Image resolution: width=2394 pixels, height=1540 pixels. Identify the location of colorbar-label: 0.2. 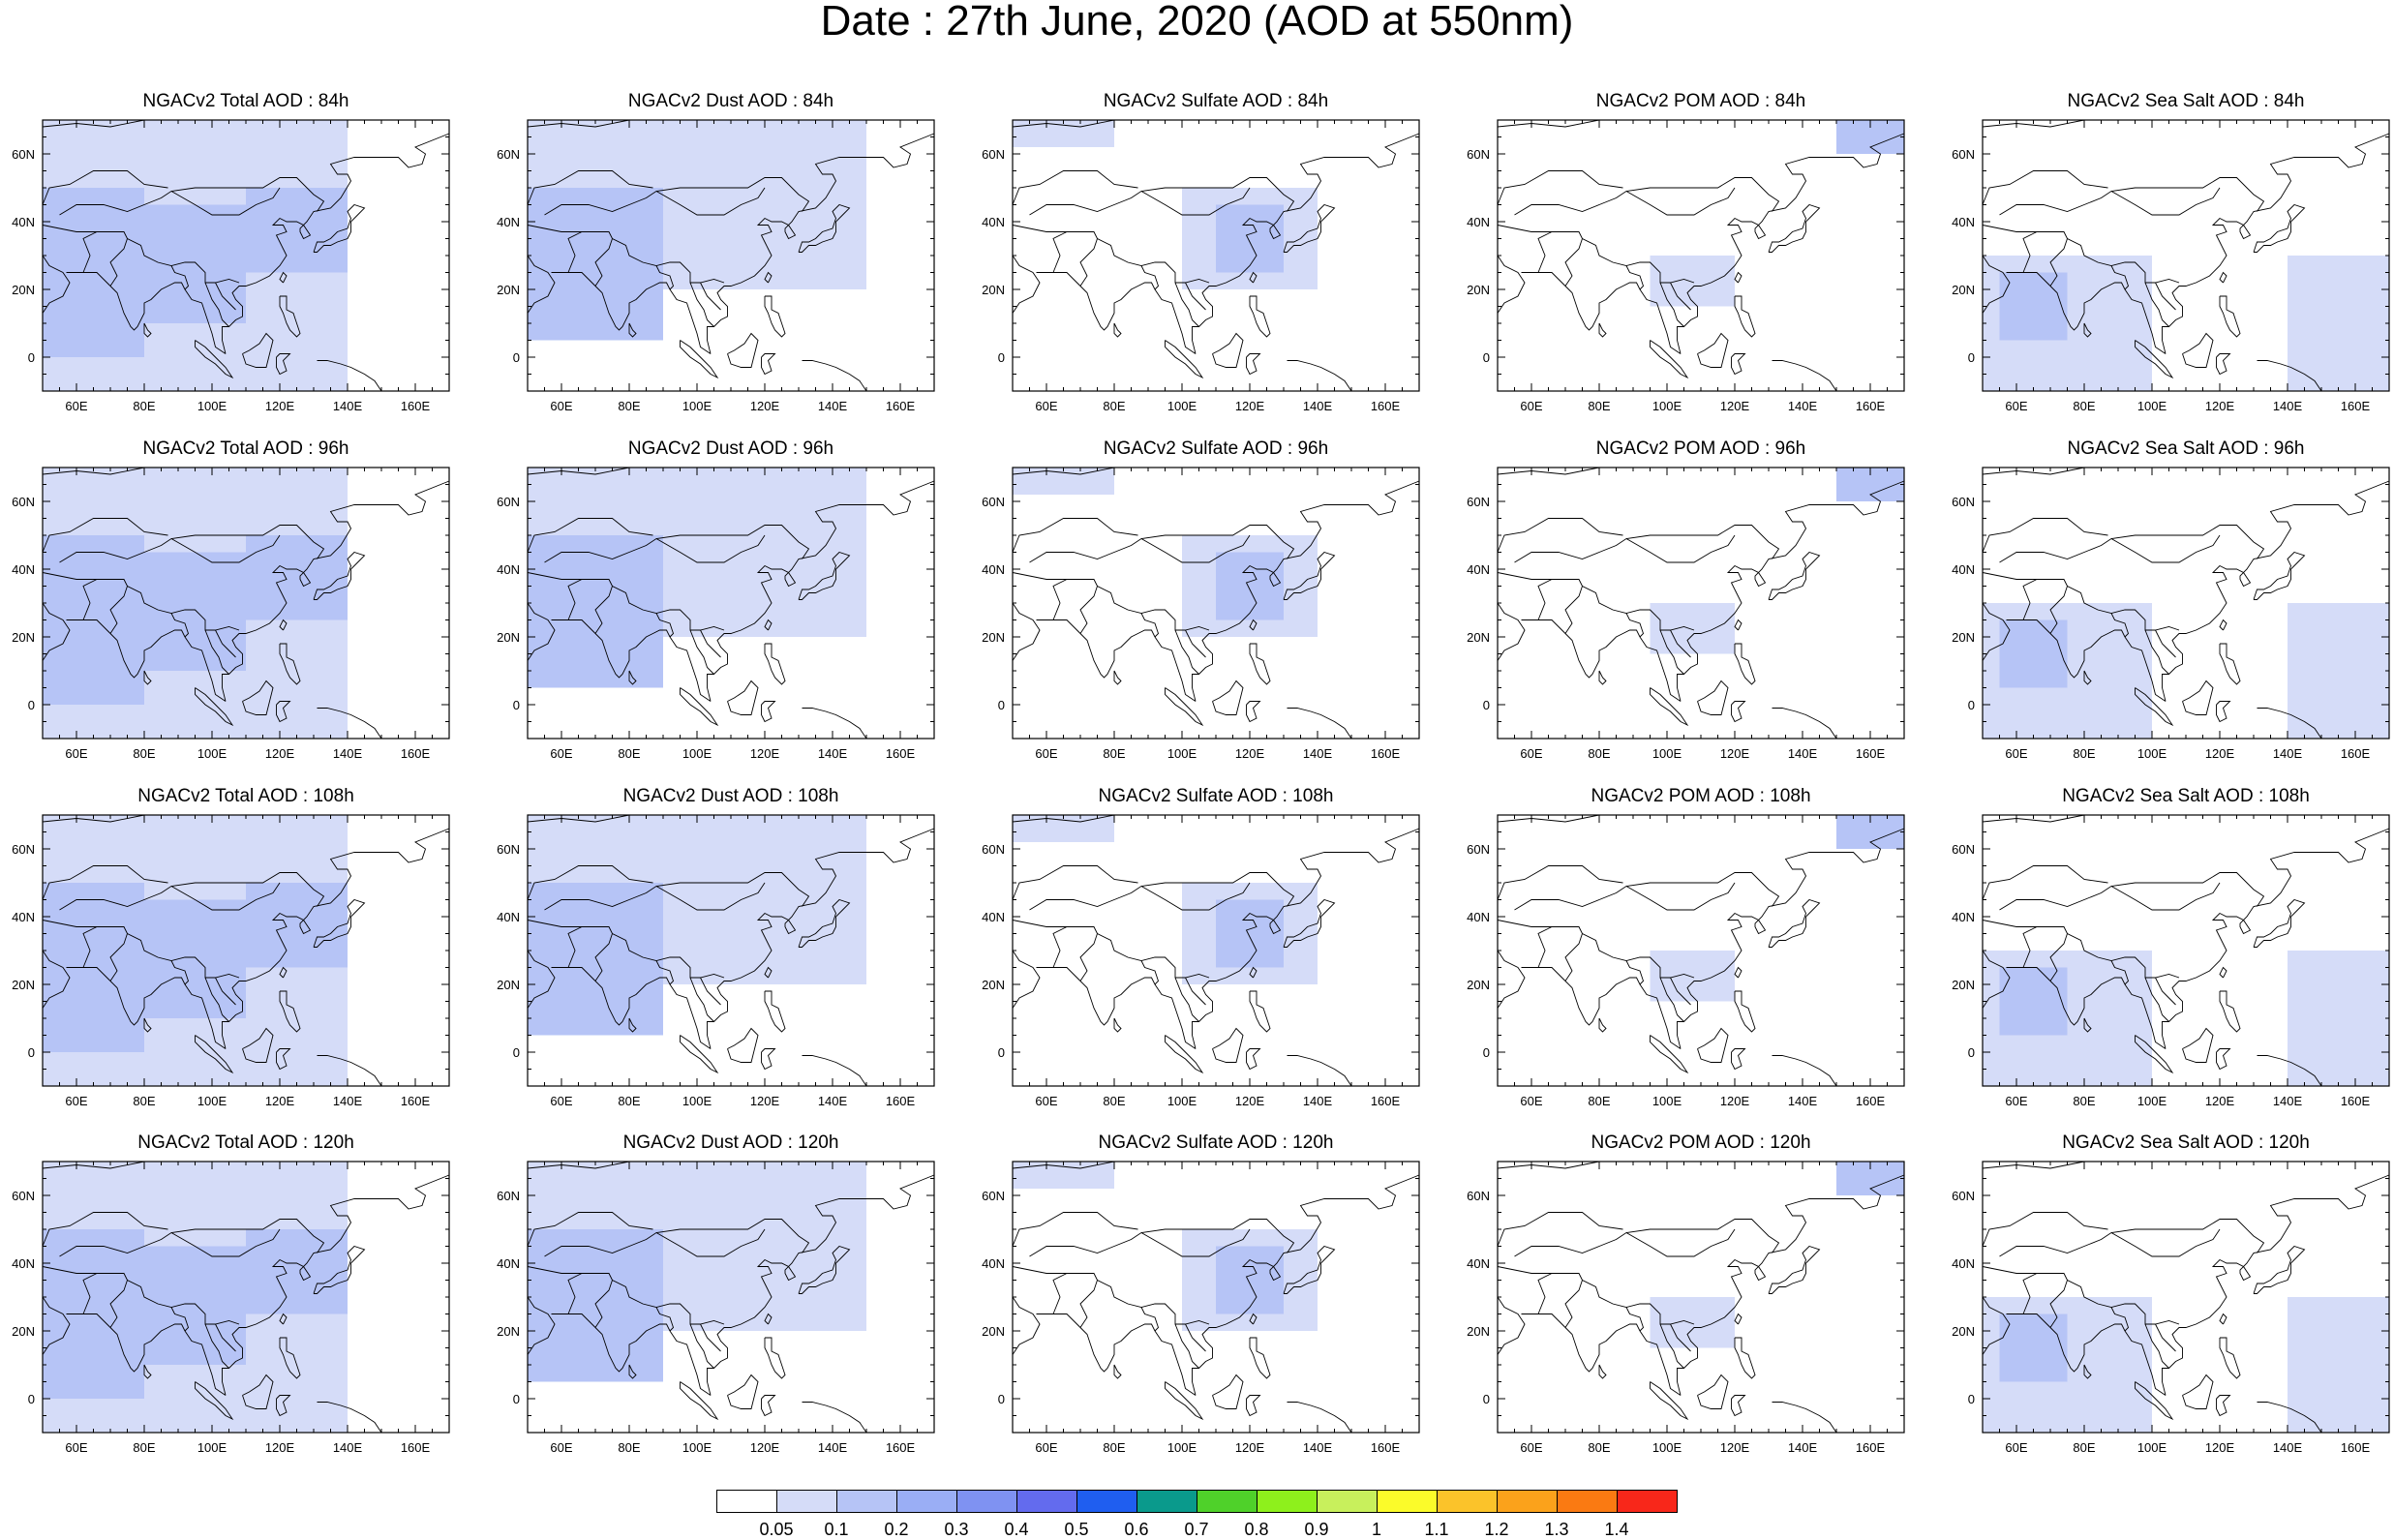
(897, 1529).